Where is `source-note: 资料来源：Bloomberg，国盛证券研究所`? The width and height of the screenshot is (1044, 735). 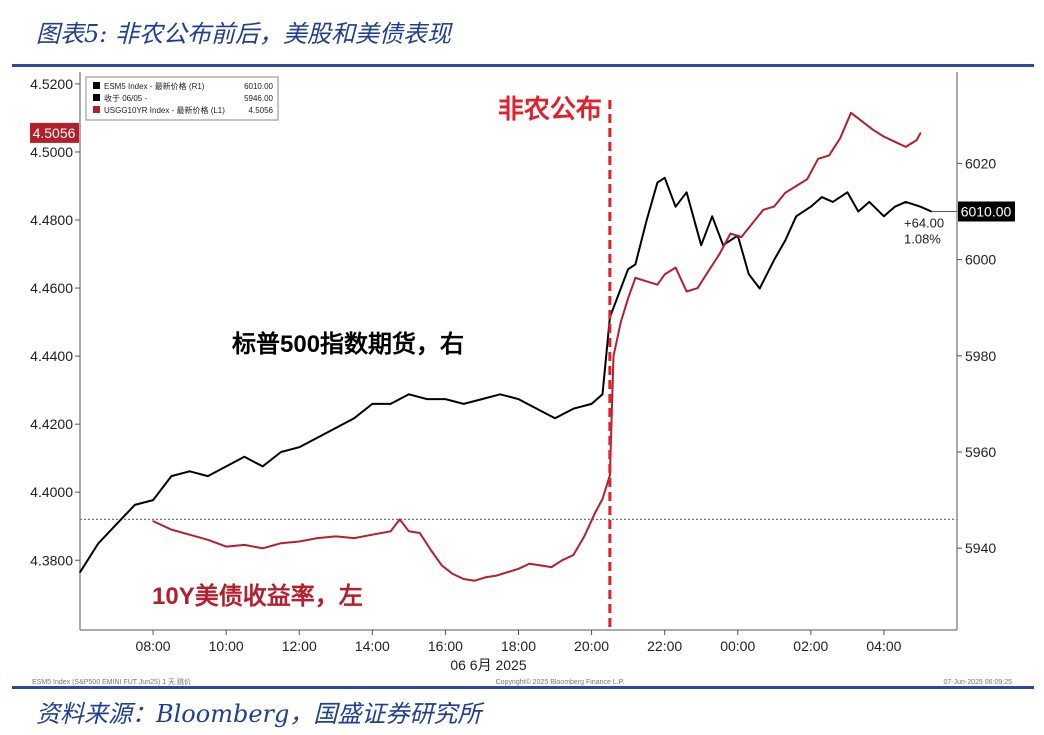 source-note: 资料来源：Bloomberg，国盛证券研究所 is located at coordinates (259, 714).